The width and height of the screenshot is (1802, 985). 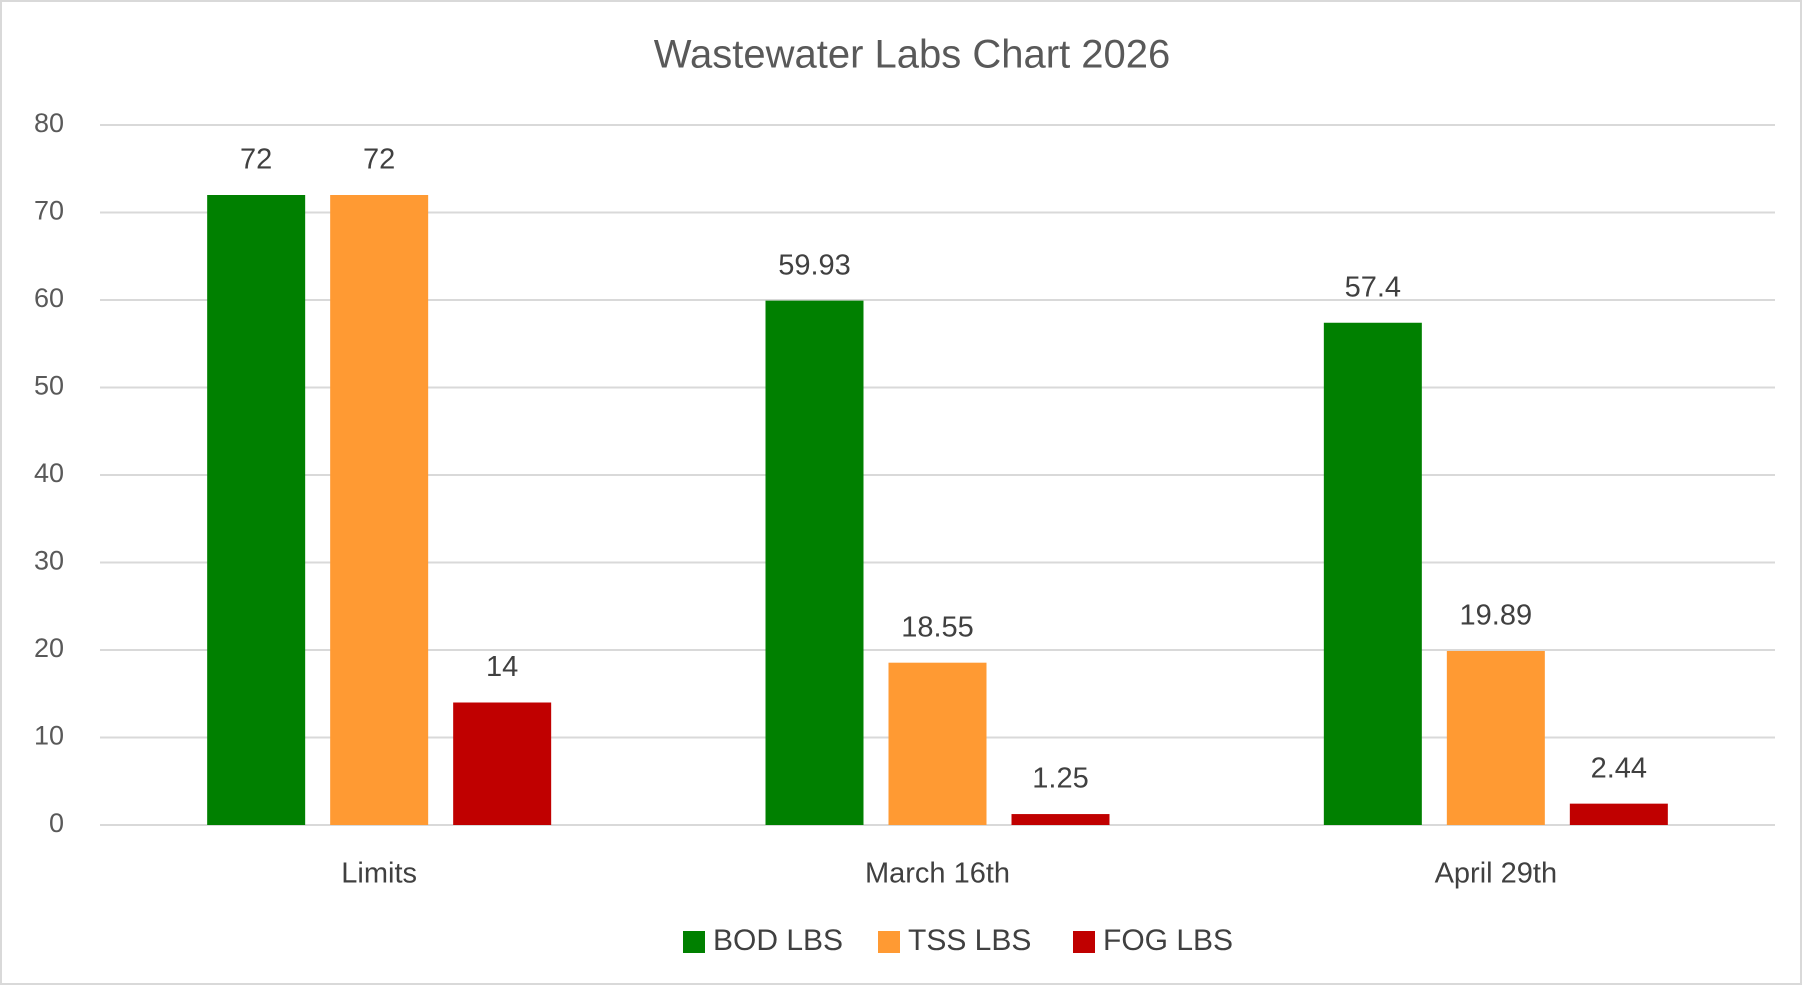 What do you see at coordinates (969, 940) in the screenshot?
I see `legend-label: TSS LBS` at bounding box center [969, 940].